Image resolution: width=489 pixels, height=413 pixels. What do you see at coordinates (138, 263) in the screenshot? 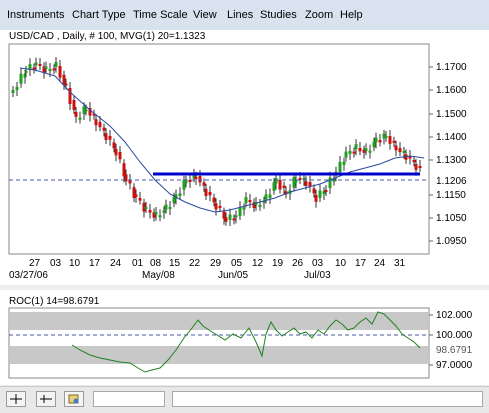
I see `x-tick-label: 01` at bounding box center [138, 263].